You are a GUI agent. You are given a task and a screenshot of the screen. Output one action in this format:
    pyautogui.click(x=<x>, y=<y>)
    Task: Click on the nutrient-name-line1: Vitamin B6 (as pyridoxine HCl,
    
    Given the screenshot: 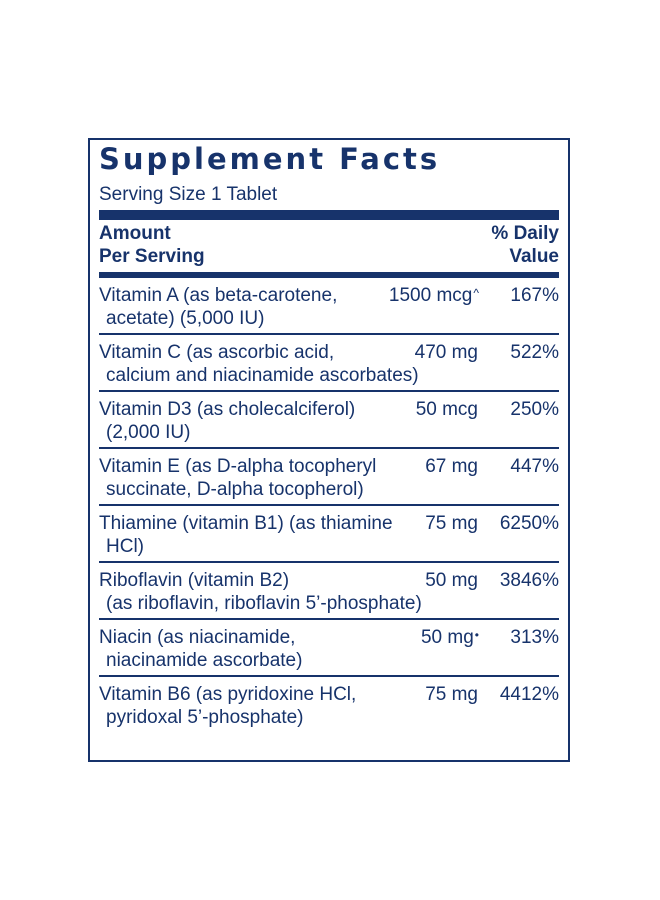 What is the action you would take?
    pyautogui.click(x=228, y=694)
    